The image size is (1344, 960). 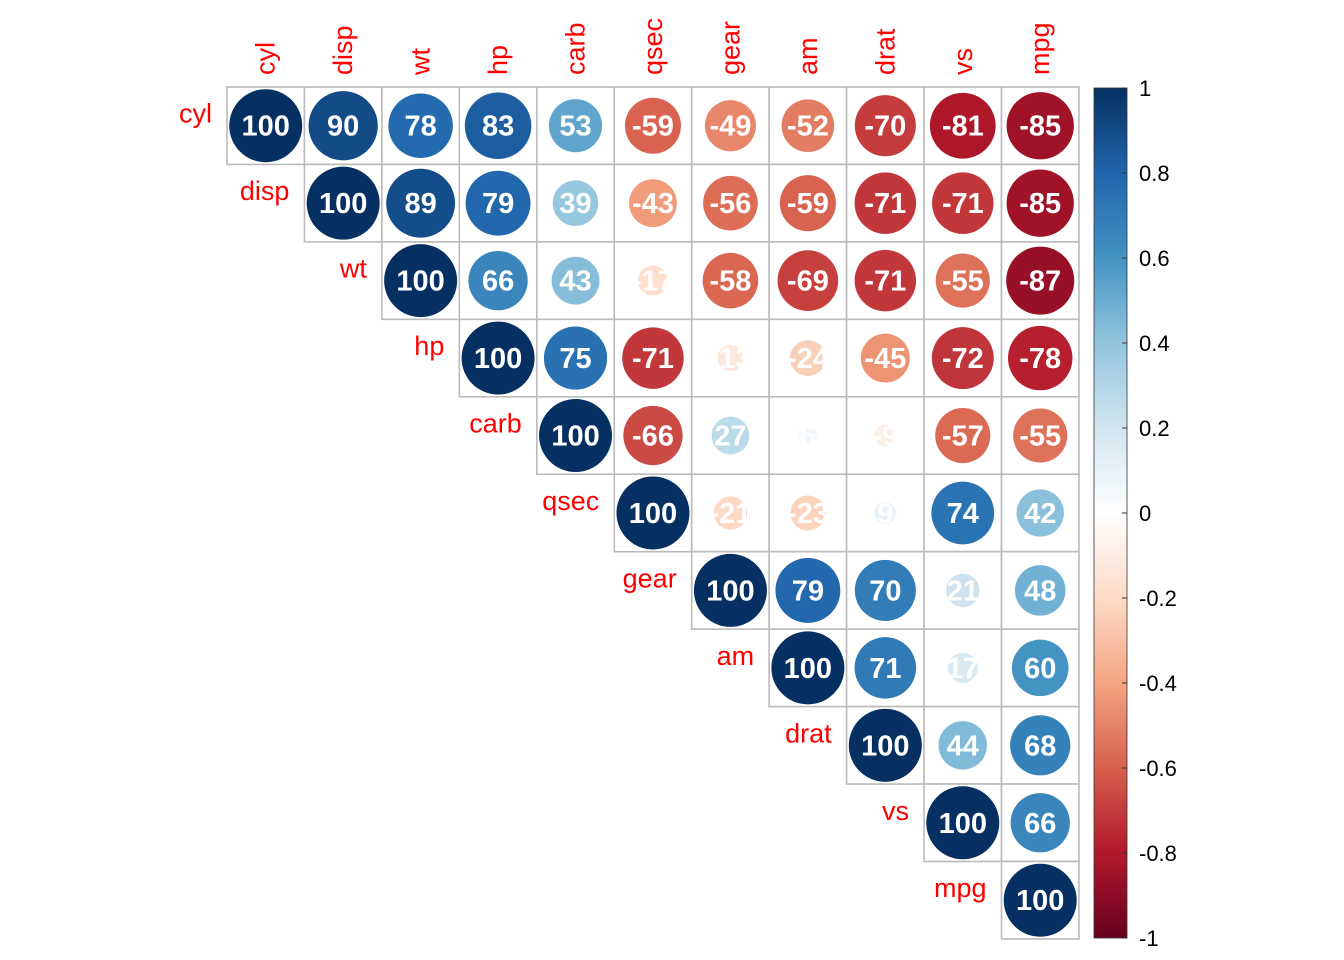 I want to click on corr-circle-wt-mpg, so click(x=1040, y=280).